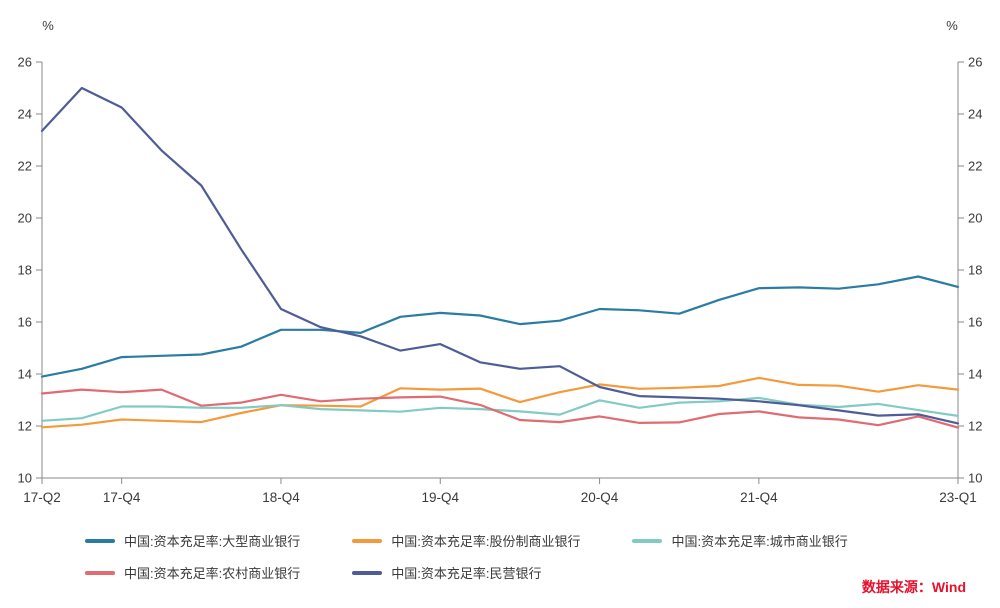 The height and width of the screenshot is (608, 1000). I want to click on legend-item: 中国:资本充足率:股份制商业银行, so click(466, 540).